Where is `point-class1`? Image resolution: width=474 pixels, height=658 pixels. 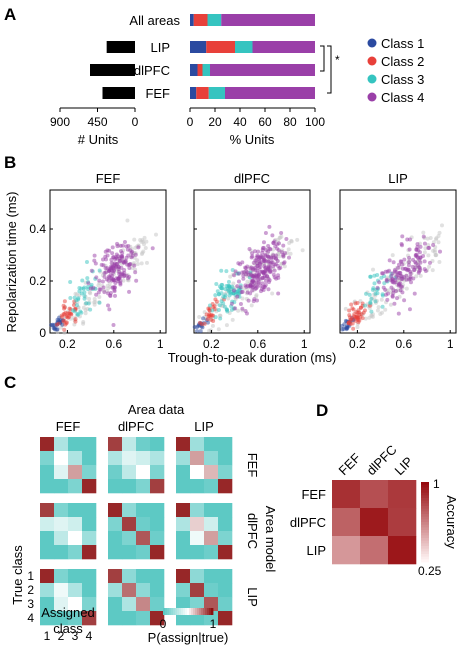
point-class1 is located at coordinates (54, 328).